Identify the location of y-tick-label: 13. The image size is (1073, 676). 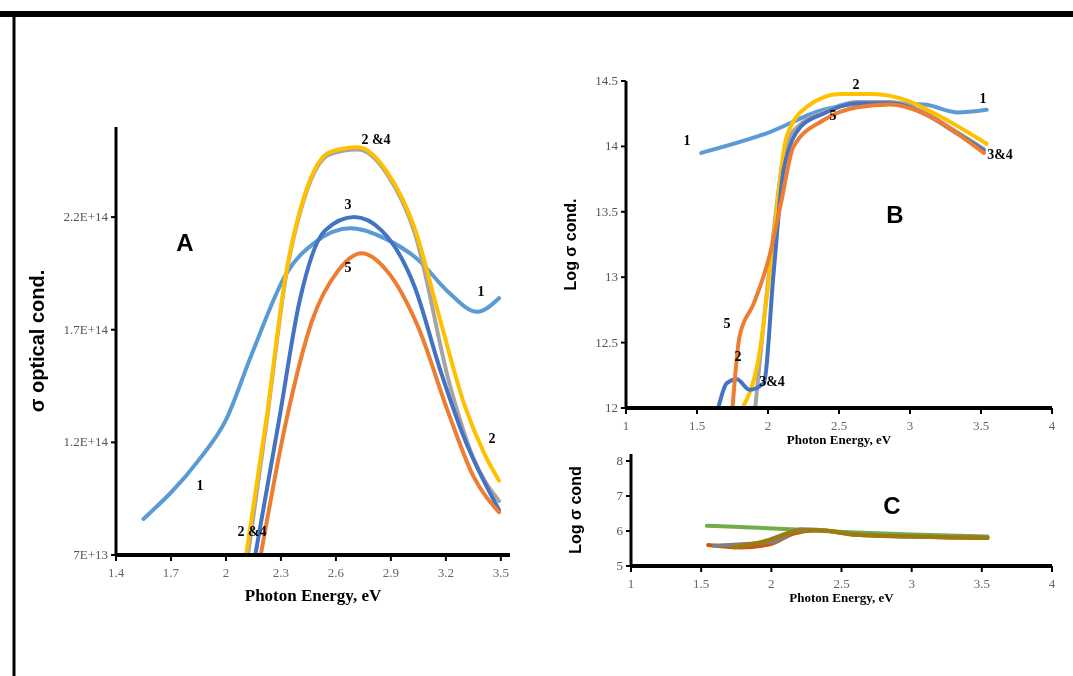
(611, 277).